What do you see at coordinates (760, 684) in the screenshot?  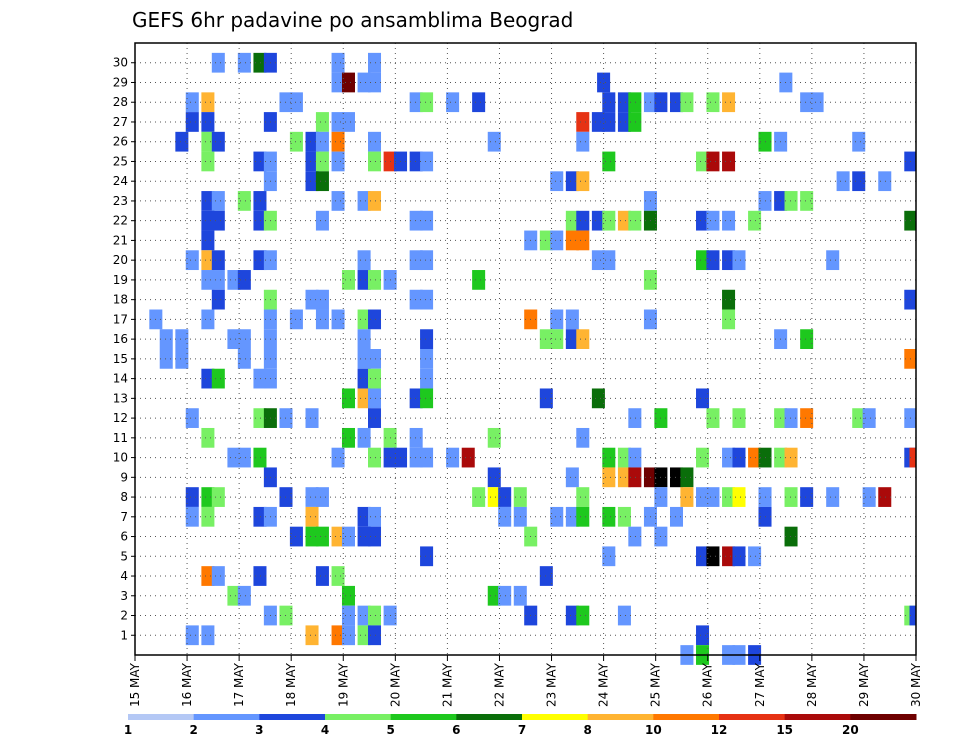 I see `x-tick-label: 27 MAY` at bounding box center [760, 684].